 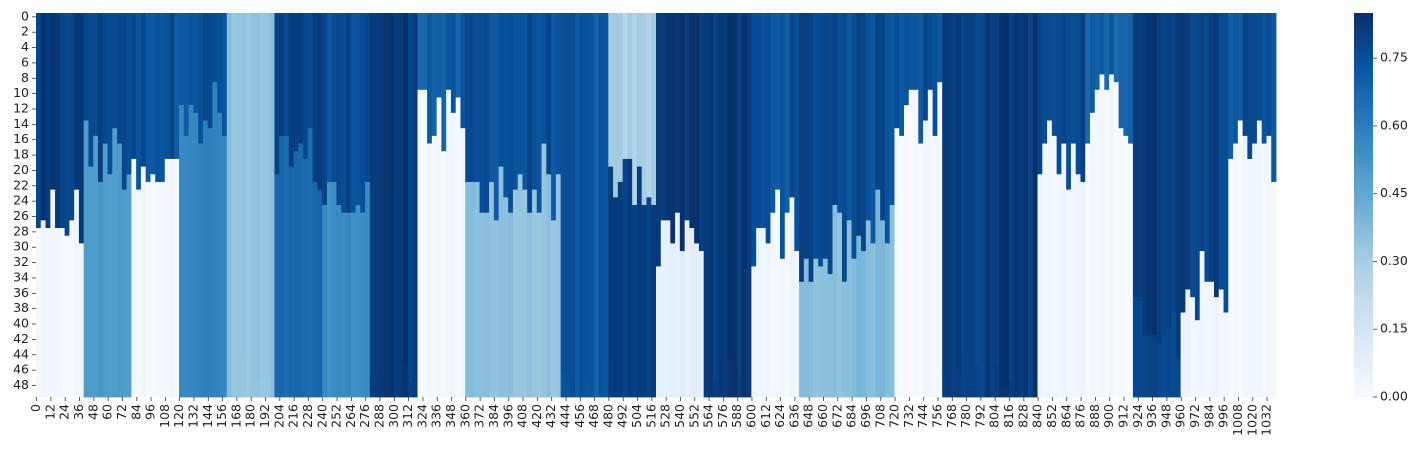 I want to click on x-tick-label: 420, so click(x=536, y=416).